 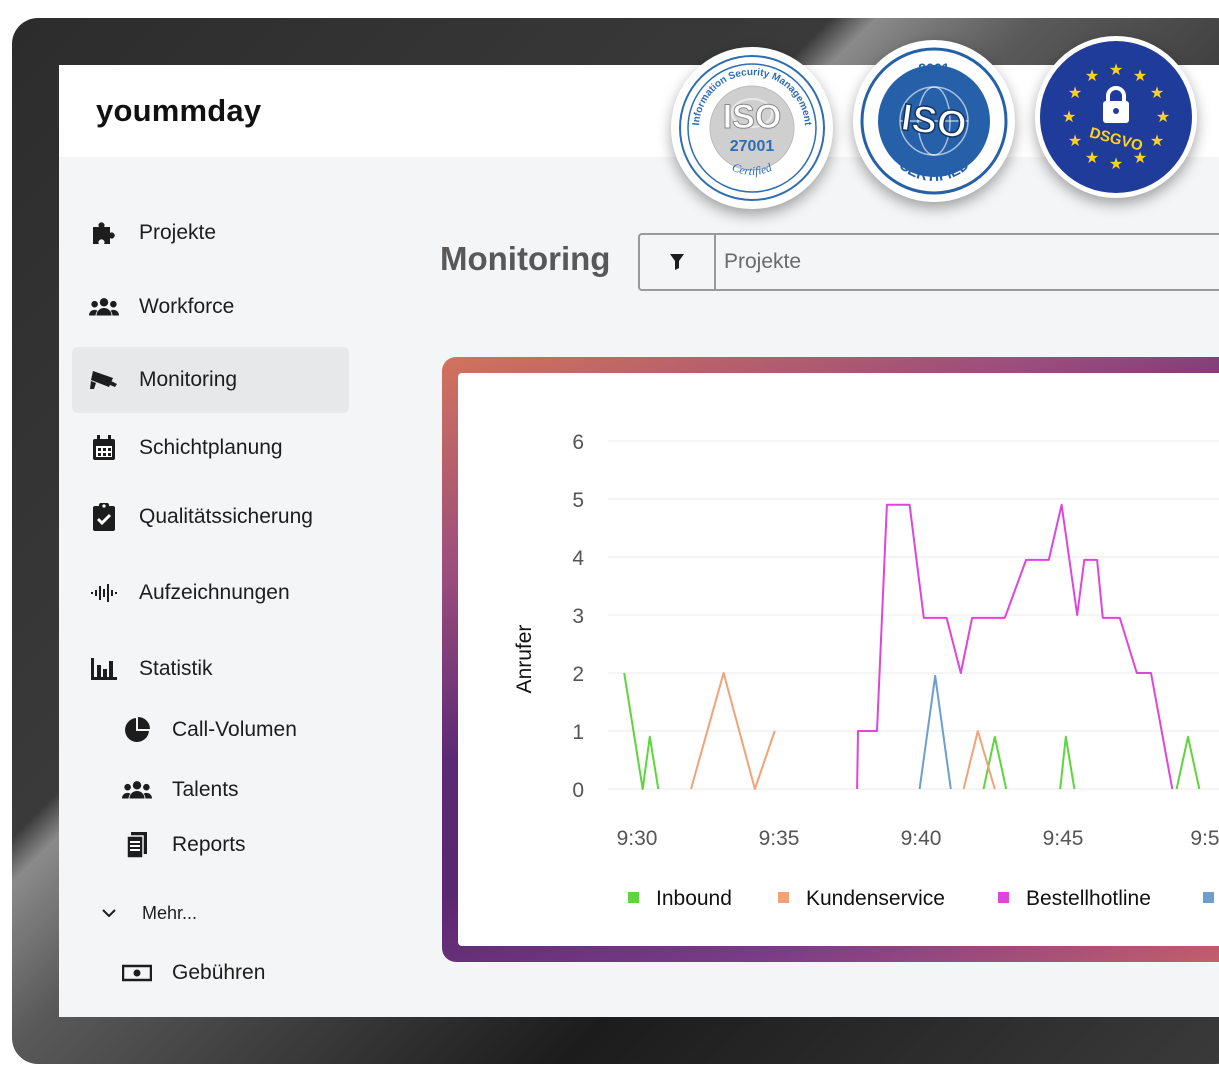 I want to click on filter-icon, so click(x=677, y=262).